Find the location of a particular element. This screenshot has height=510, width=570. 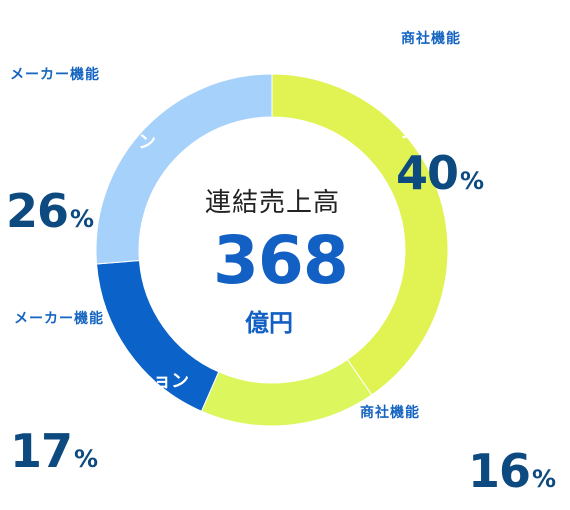

slice-percent-value: 16 is located at coordinates (499, 471).